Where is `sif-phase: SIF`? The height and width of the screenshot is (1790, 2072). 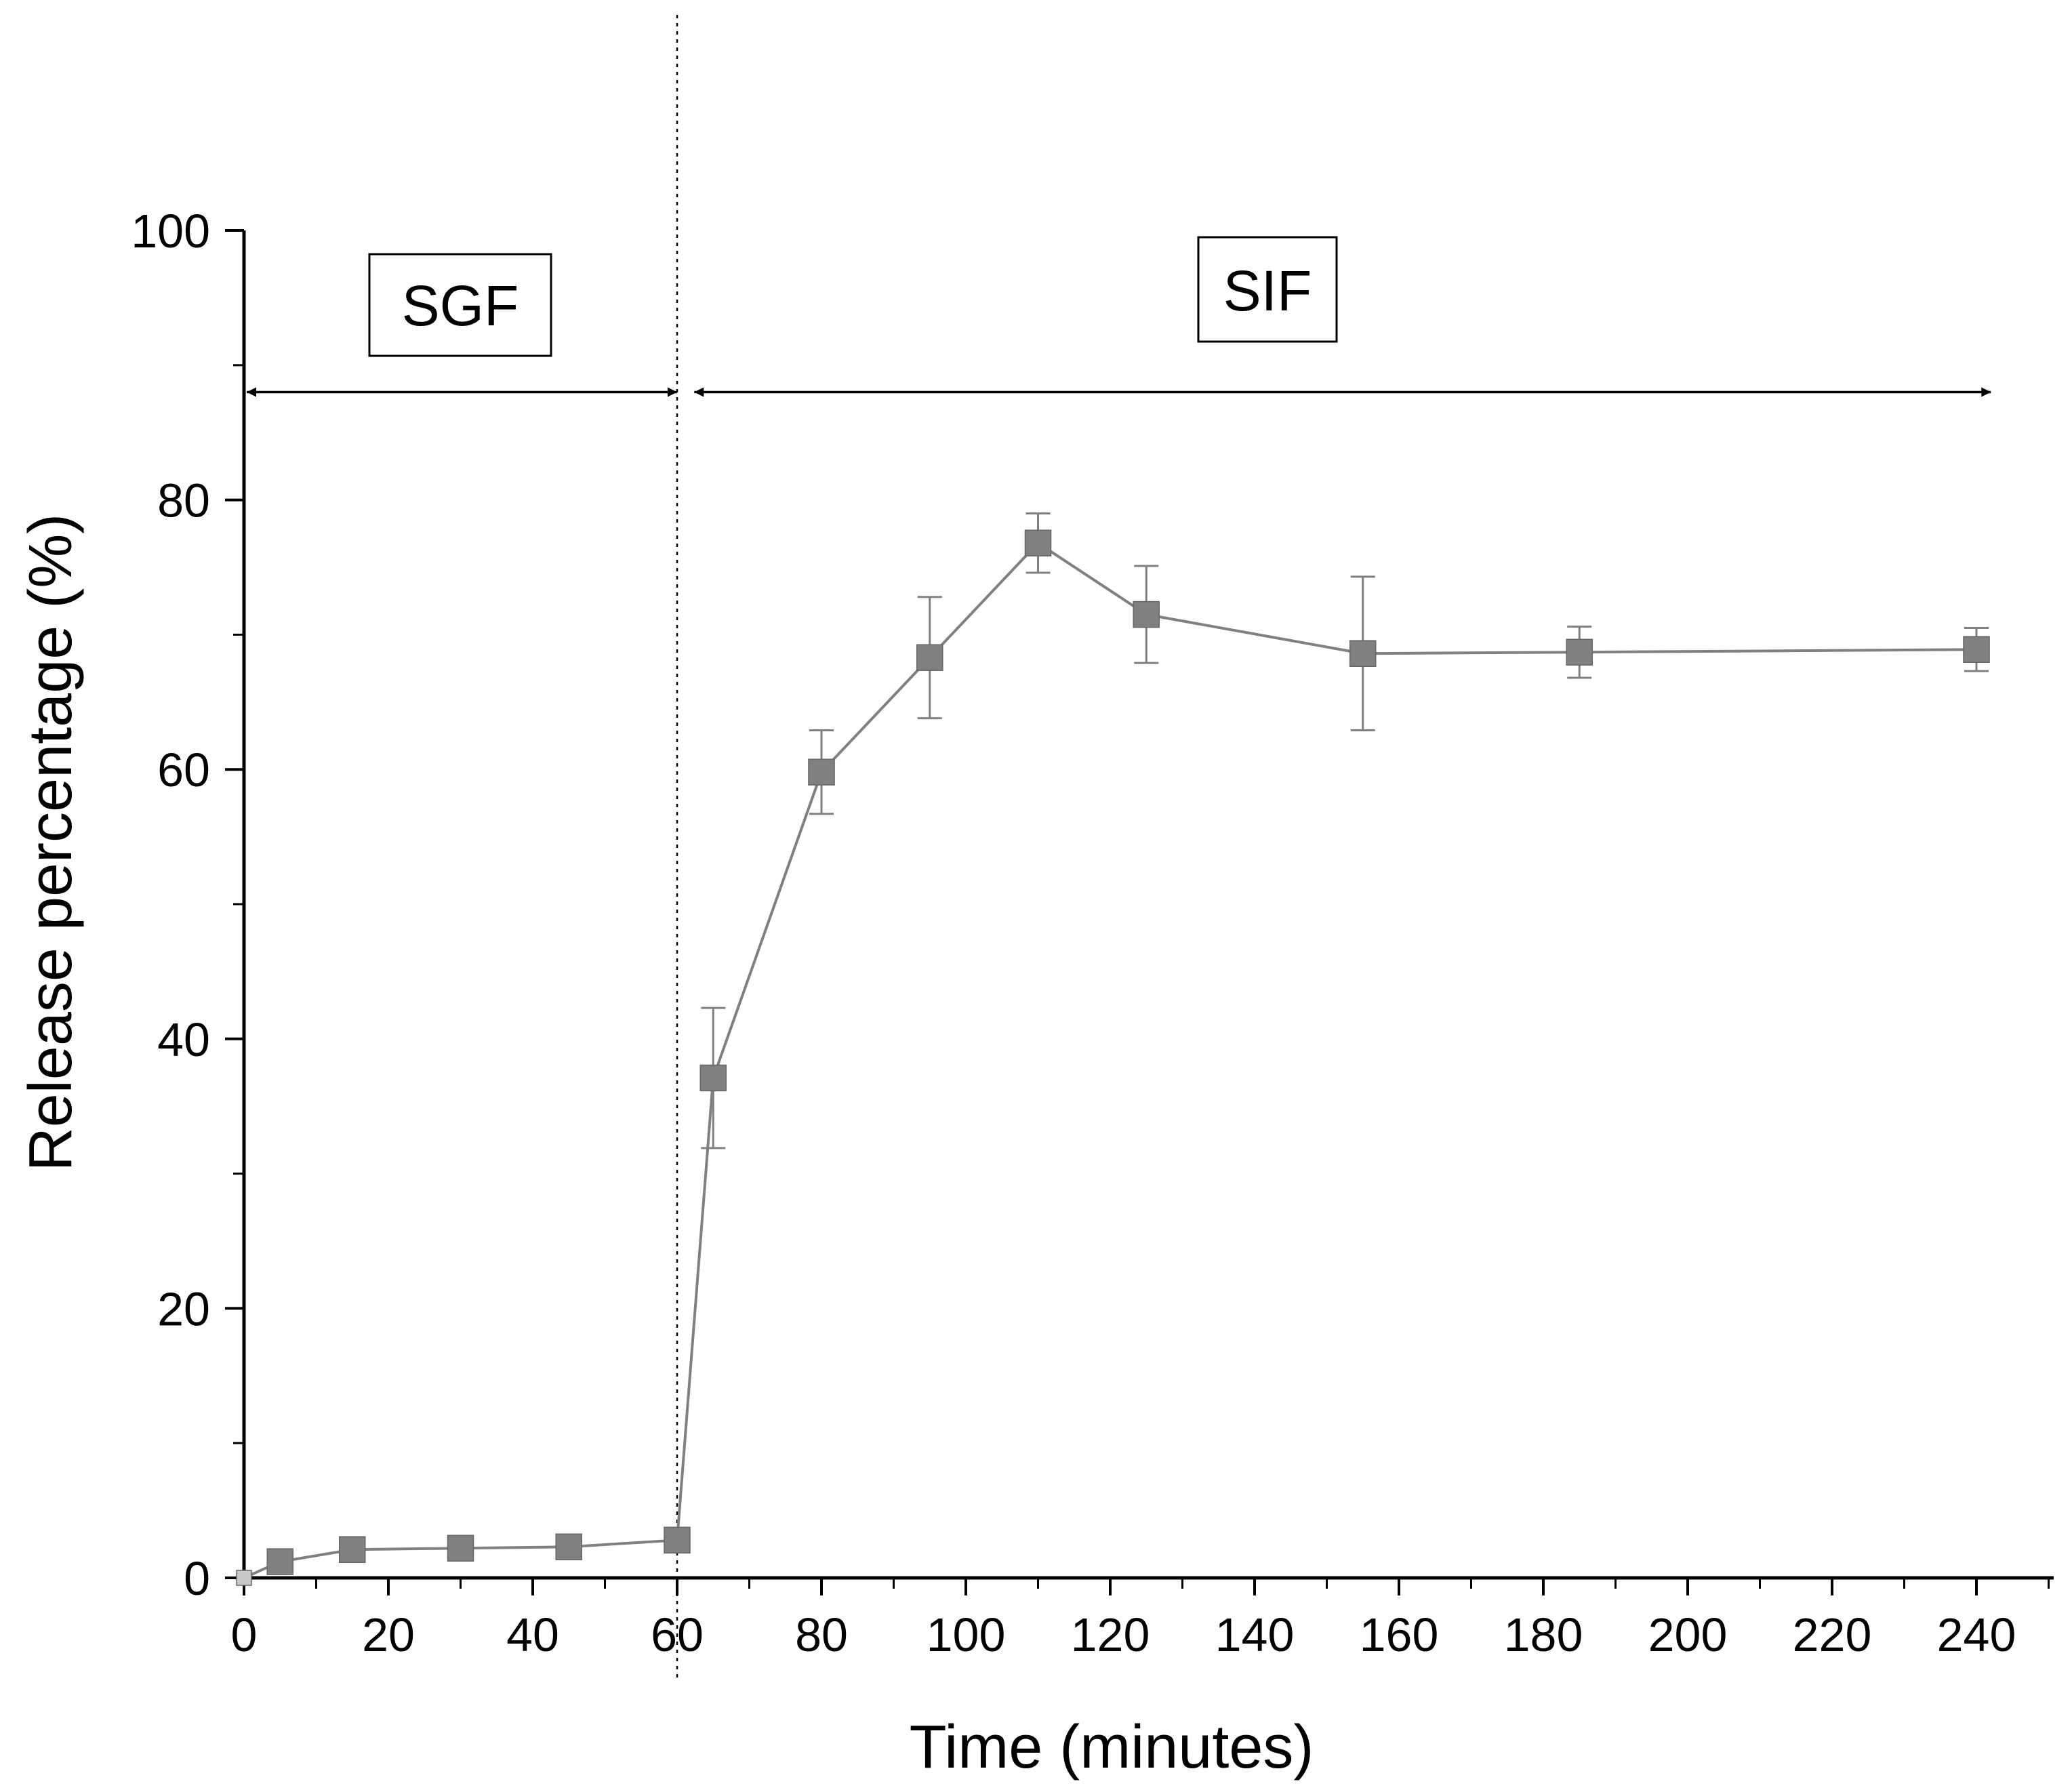 sif-phase: SIF is located at coordinates (1267, 289).